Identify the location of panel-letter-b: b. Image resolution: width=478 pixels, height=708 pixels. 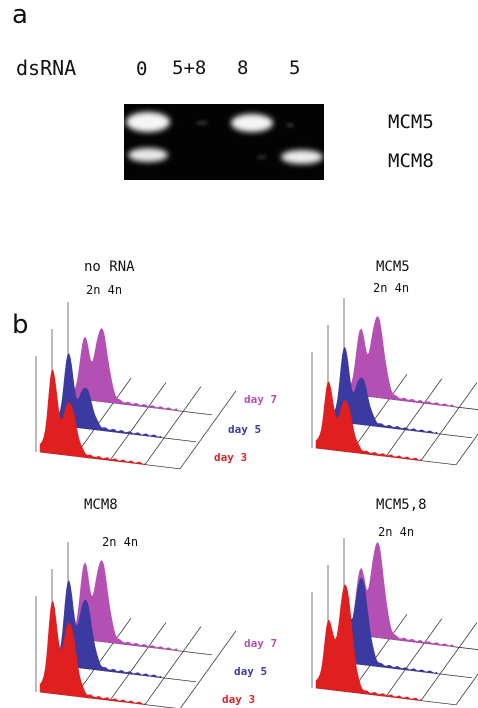
(20, 325).